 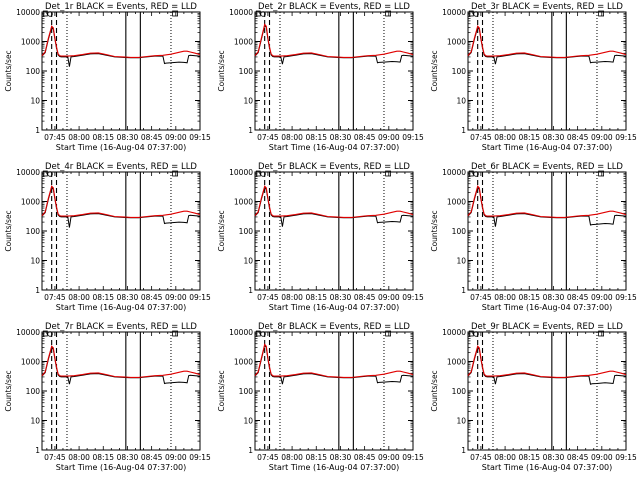 What do you see at coordinates (547, 167) in the screenshot?
I see `panel-title: Det_6r BLACK = Events, RED = LLD` at bounding box center [547, 167].